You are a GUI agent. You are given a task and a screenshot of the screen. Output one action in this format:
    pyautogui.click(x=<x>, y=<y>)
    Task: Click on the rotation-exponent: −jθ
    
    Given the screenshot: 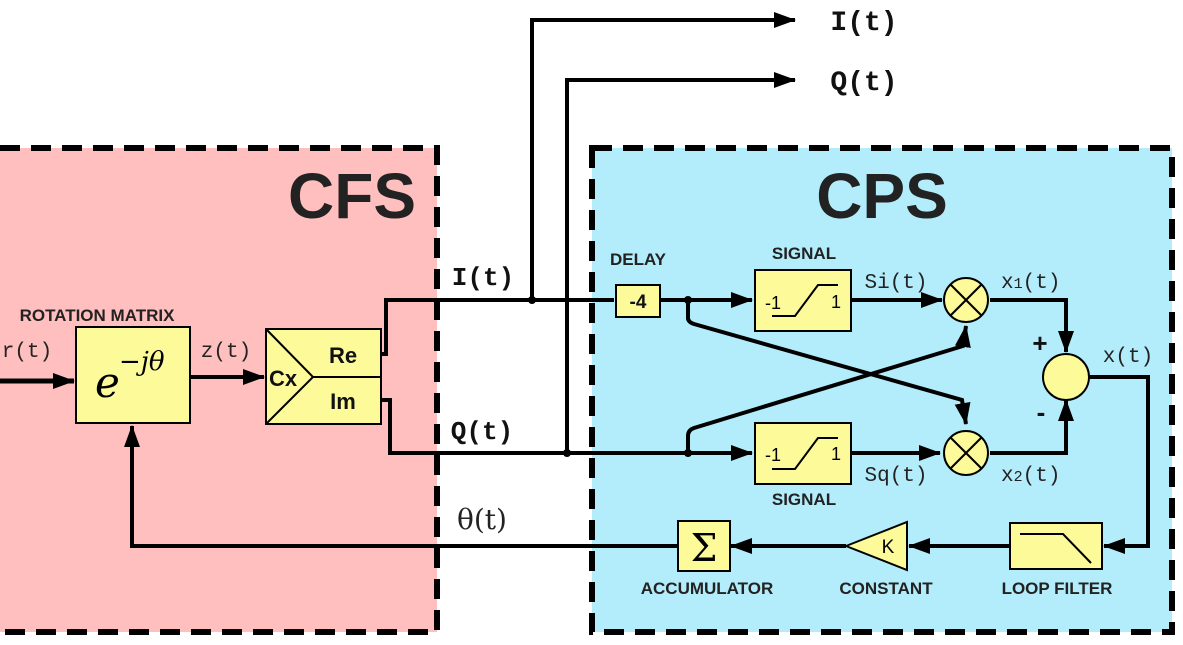 What is the action you would take?
    pyautogui.click(x=142, y=362)
    